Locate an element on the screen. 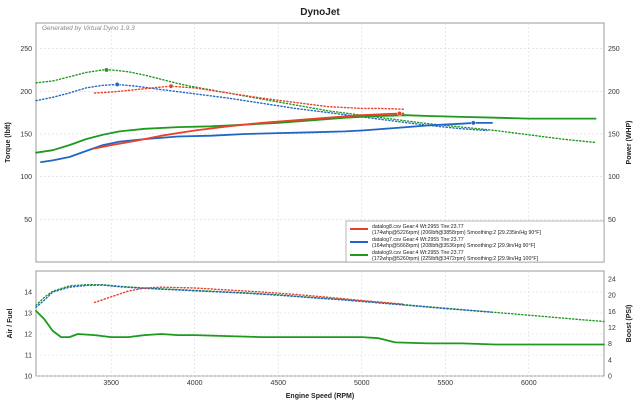 The width and height of the screenshot is (640, 406). tick-label-boost-4: 4 is located at coordinates (610, 360).